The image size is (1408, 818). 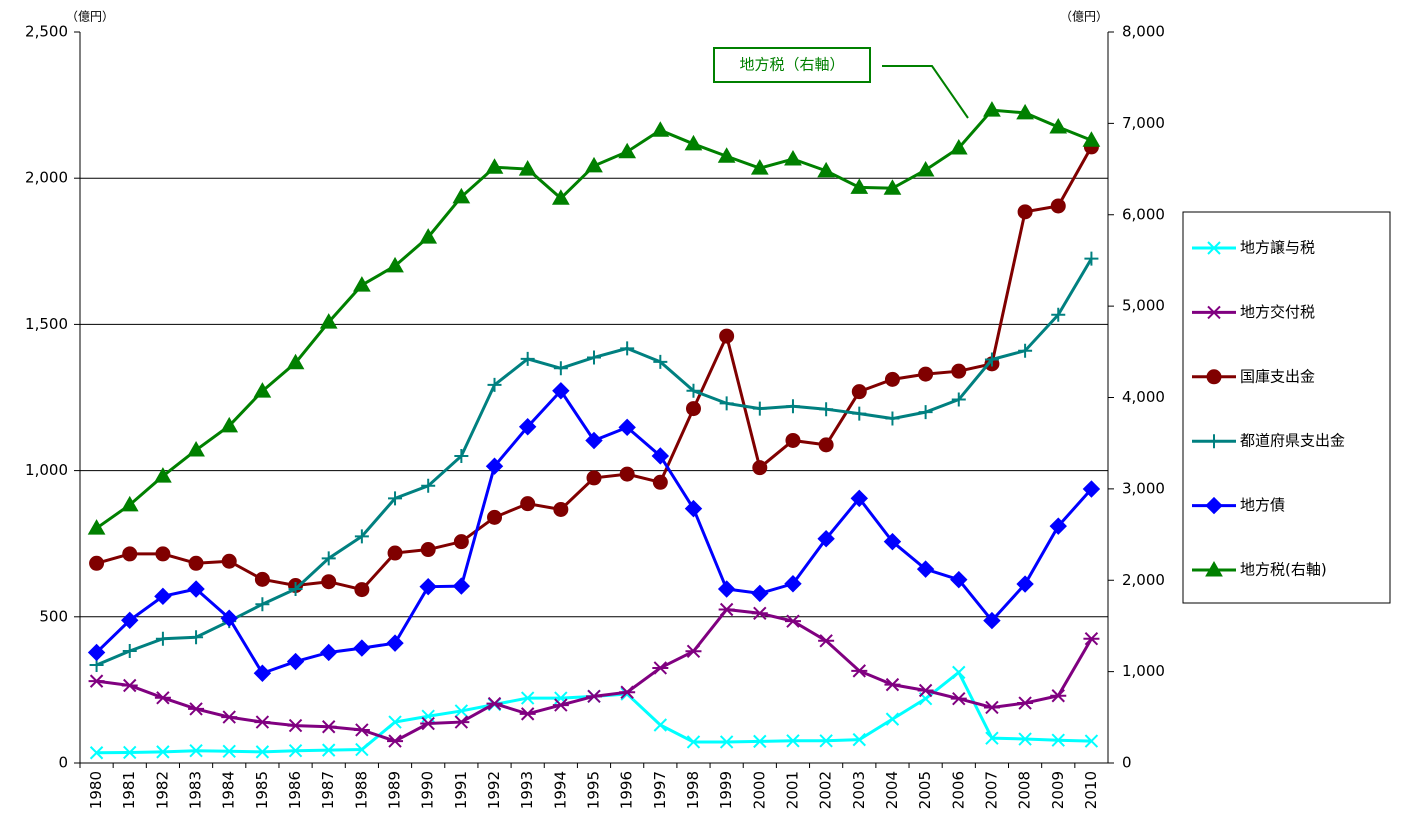 I want to click on y2-tick-label: 8,000, so click(x=1143, y=32).